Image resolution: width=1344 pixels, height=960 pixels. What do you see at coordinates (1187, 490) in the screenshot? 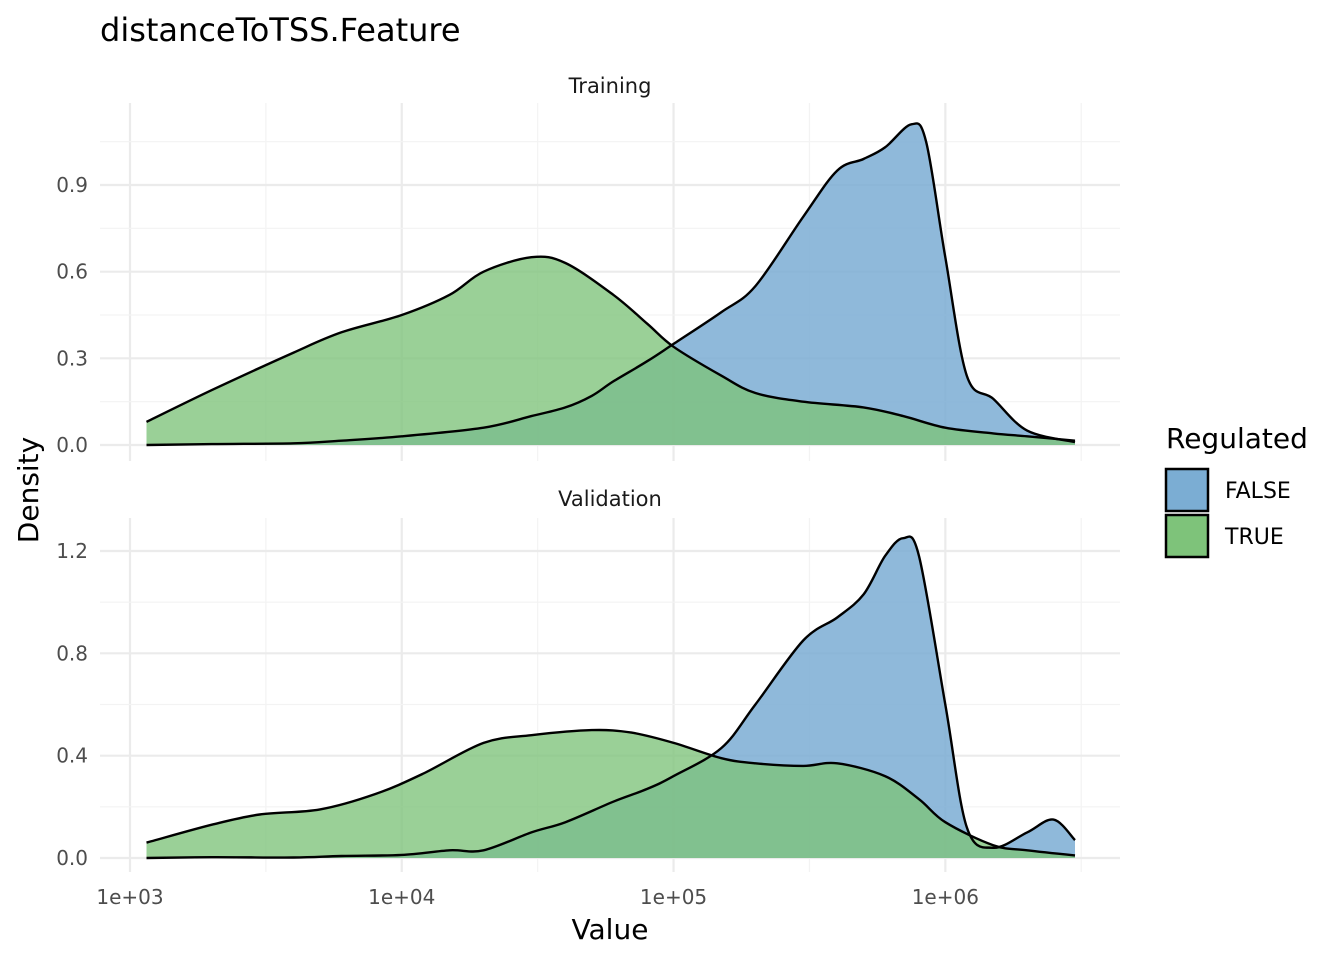
I see `legend-key-false` at bounding box center [1187, 490].